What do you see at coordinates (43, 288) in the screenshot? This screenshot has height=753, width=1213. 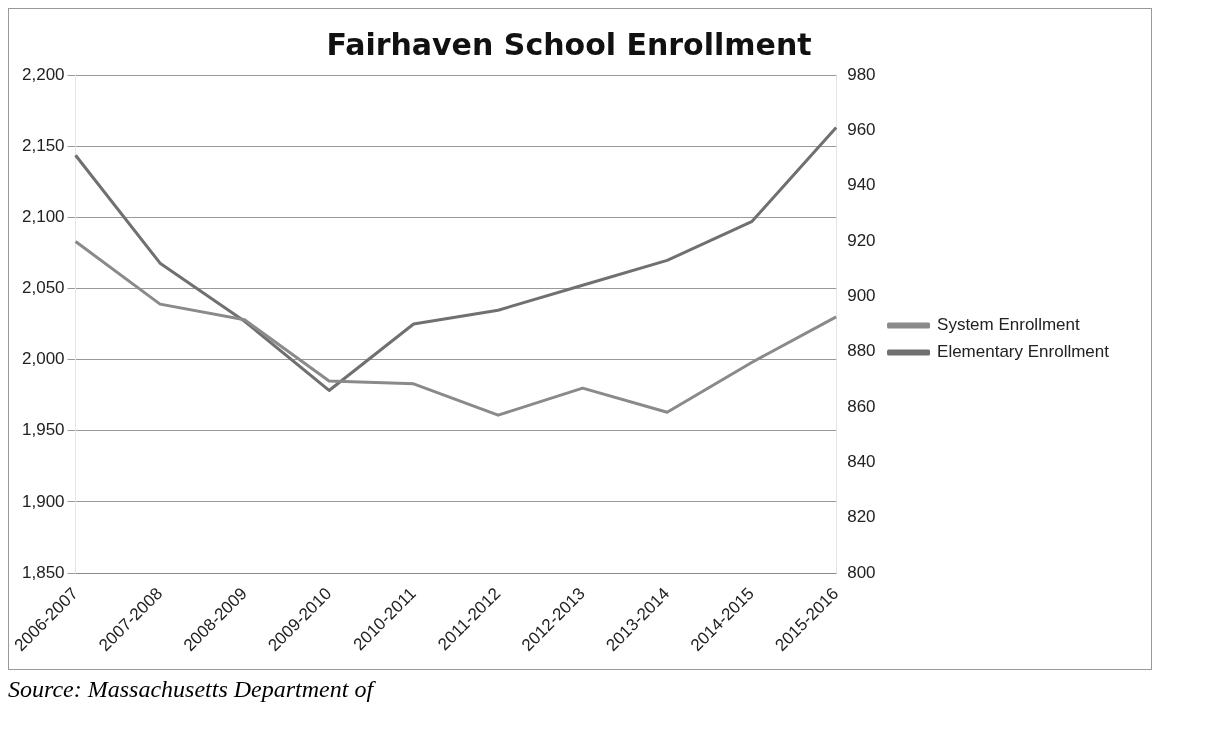 I see `y-tick-label: 2,050` at bounding box center [43, 288].